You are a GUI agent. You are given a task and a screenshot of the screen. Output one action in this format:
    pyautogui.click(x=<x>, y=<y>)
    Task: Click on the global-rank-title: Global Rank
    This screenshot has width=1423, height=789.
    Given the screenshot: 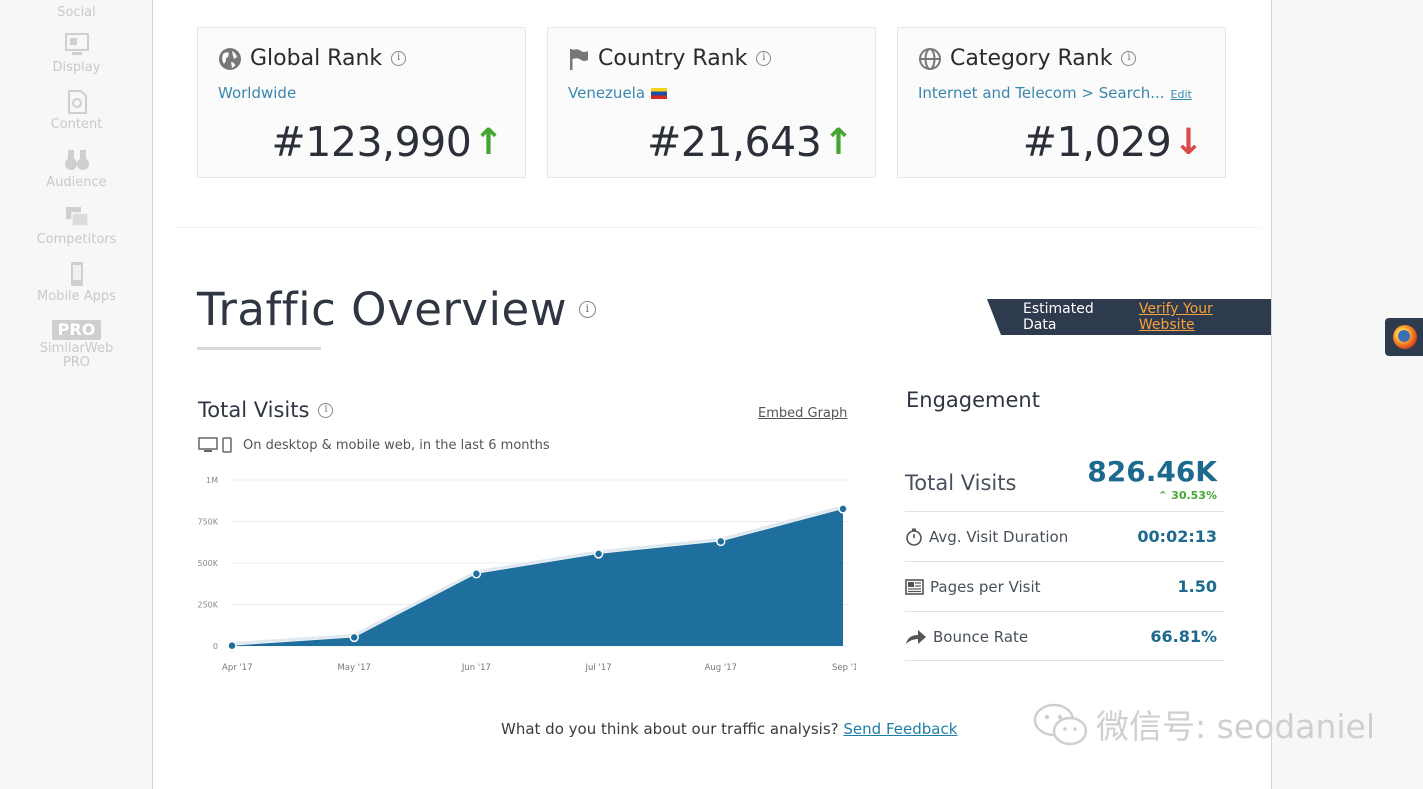 What is the action you would take?
    pyautogui.click(x=316, y=58)
    